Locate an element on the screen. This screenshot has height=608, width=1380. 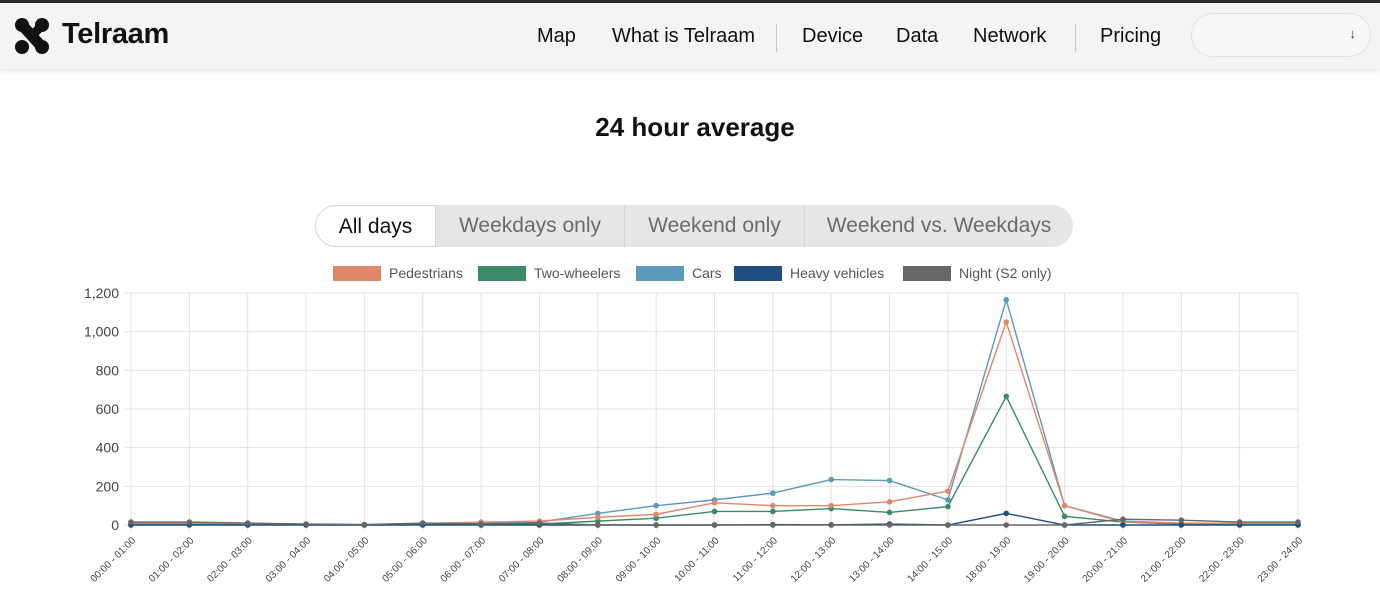
language-select: ↓ is located at coordinates (1281, 35).